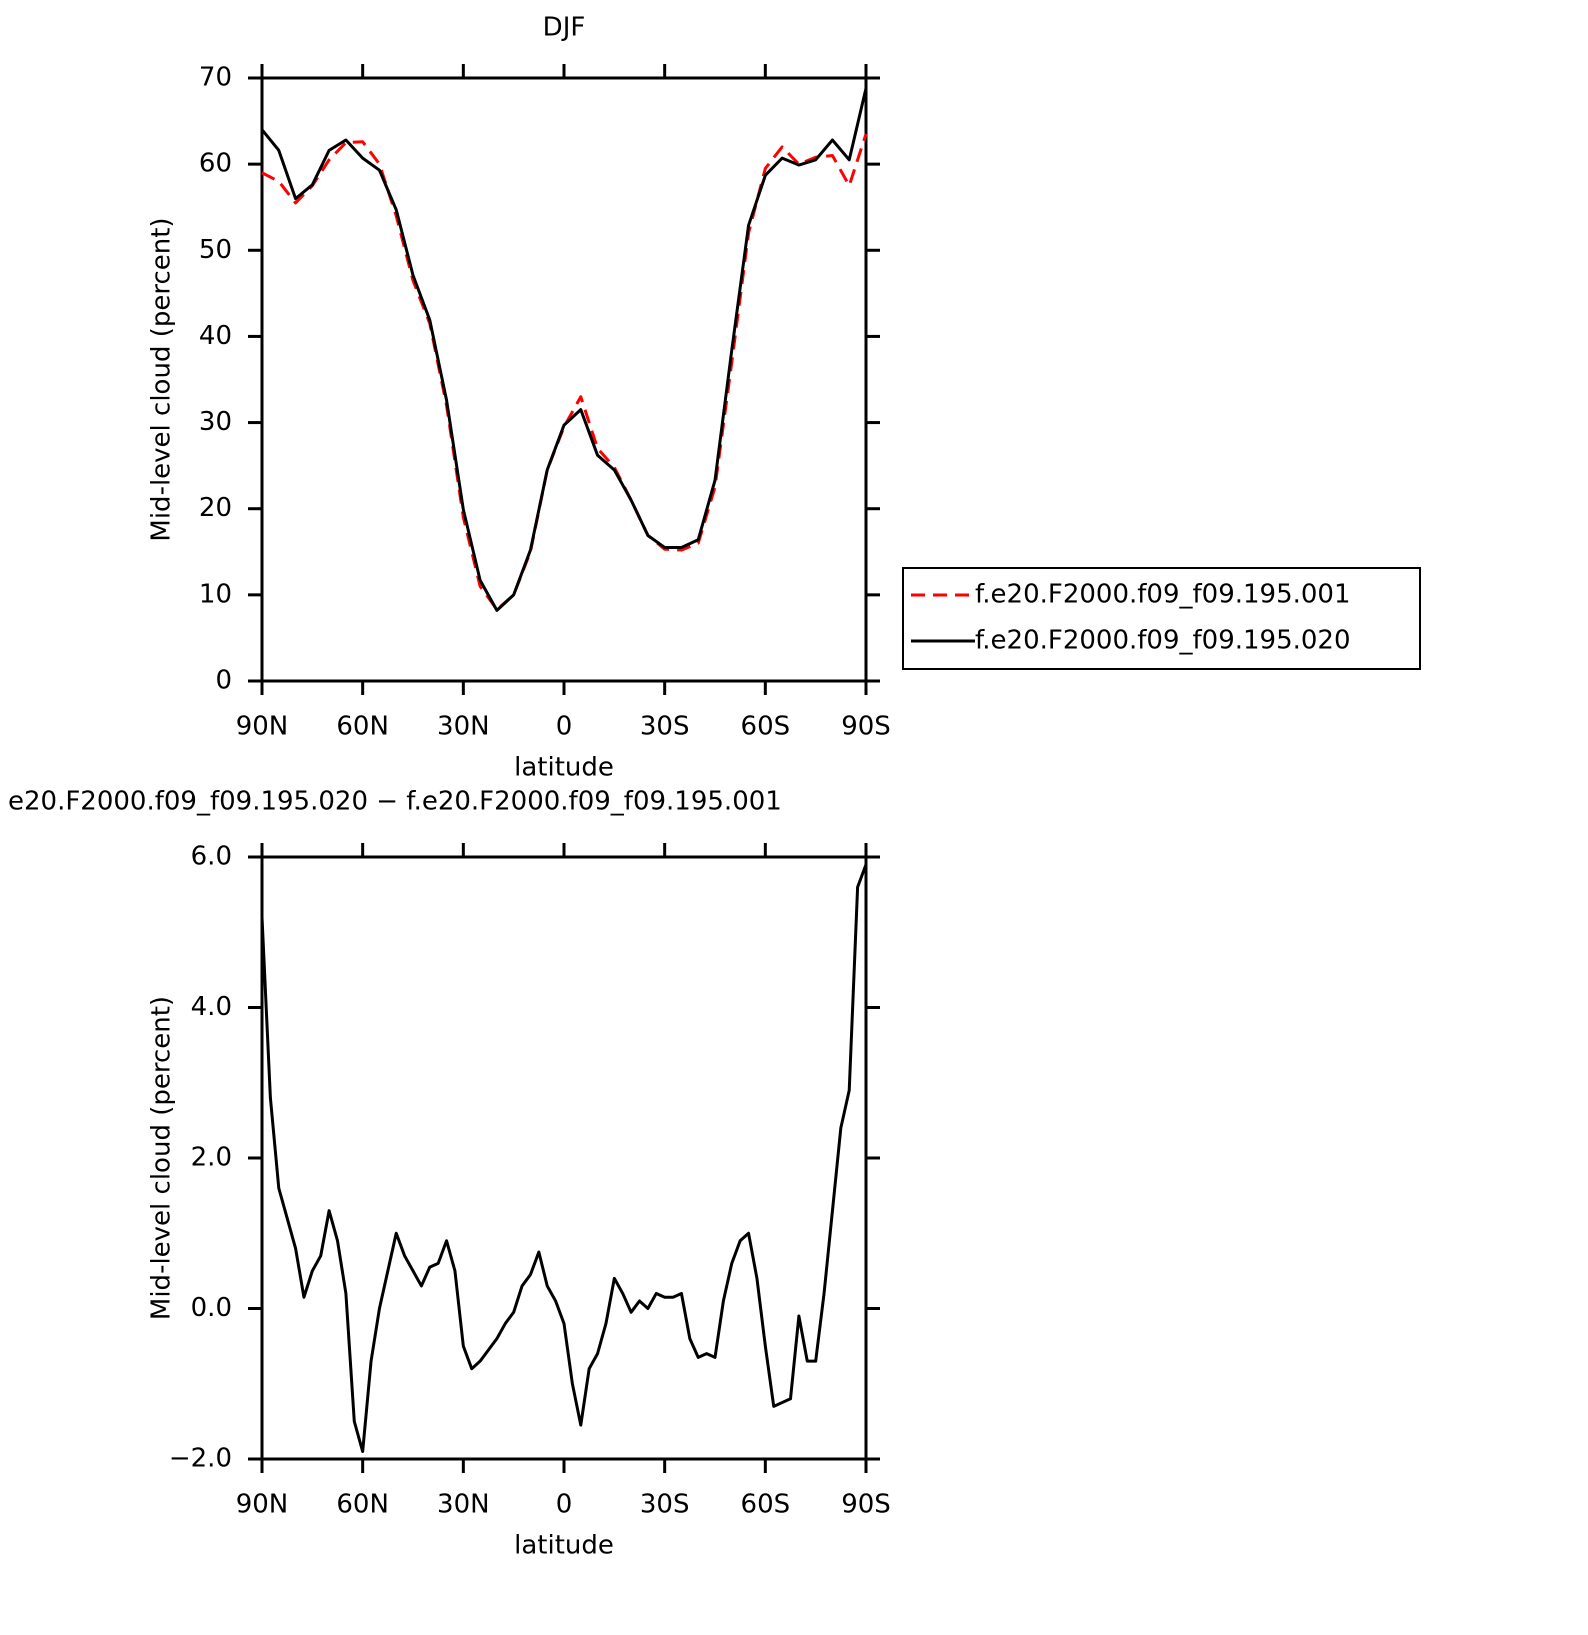 The width and height of the screenshot is (1588, 1635). What do you see at coordinates (215, 164) in the screenshot?
I see `y-tick-label: 60` at bounding box center [215, 164].